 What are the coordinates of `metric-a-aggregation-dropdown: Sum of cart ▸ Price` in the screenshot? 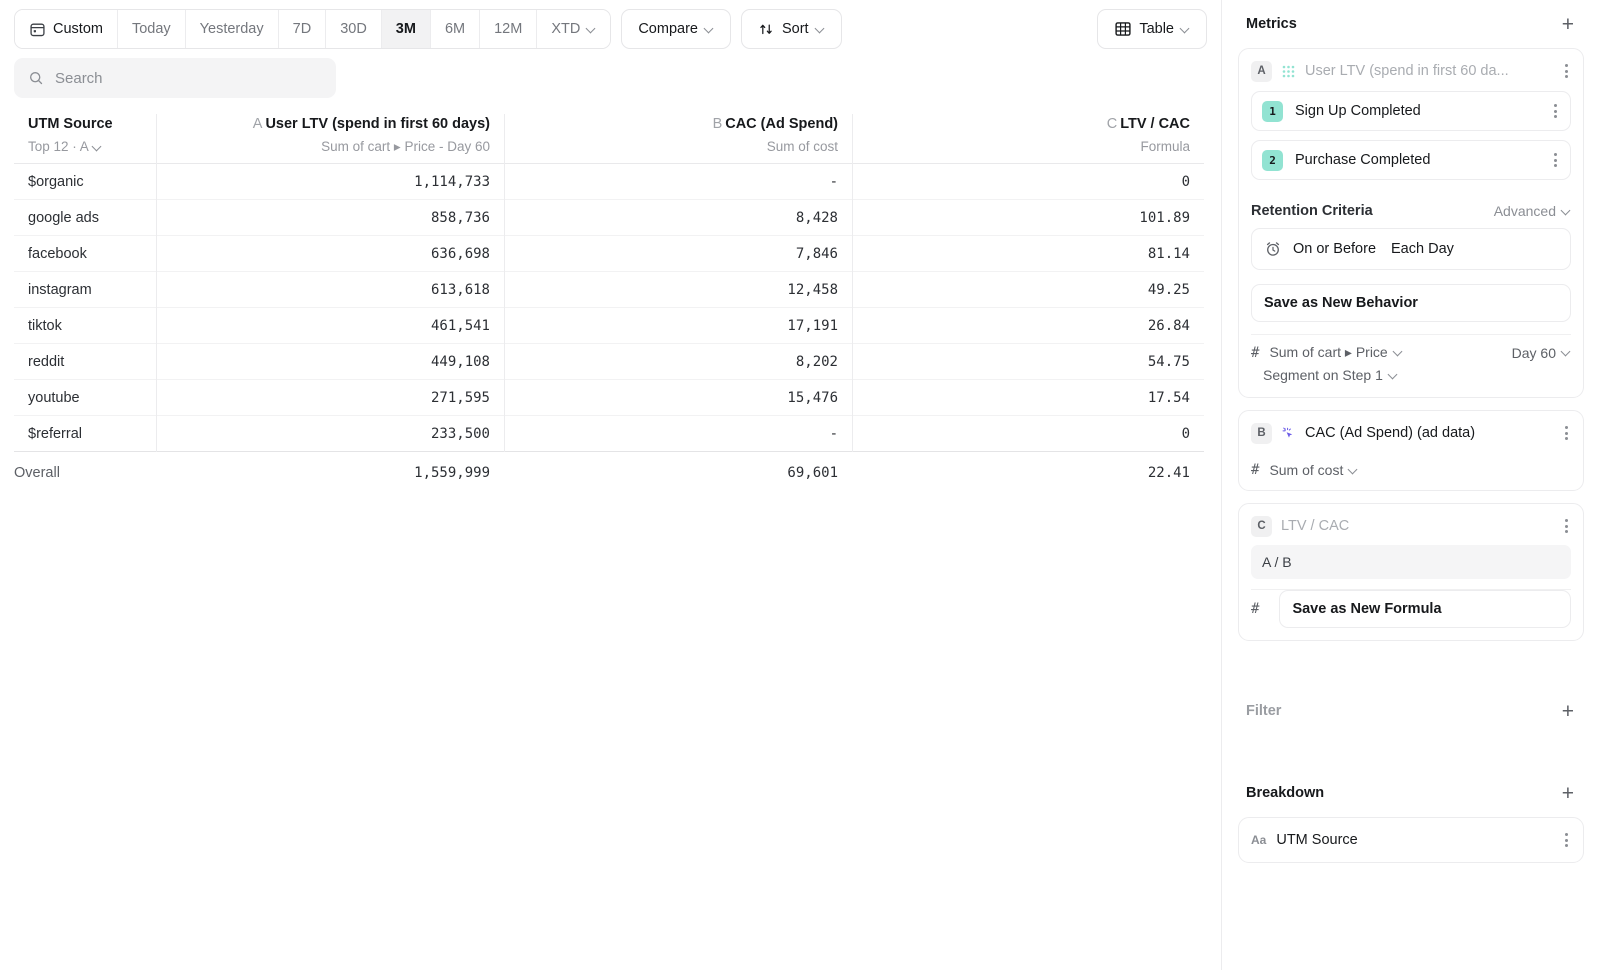 It's located at (1335, 352).